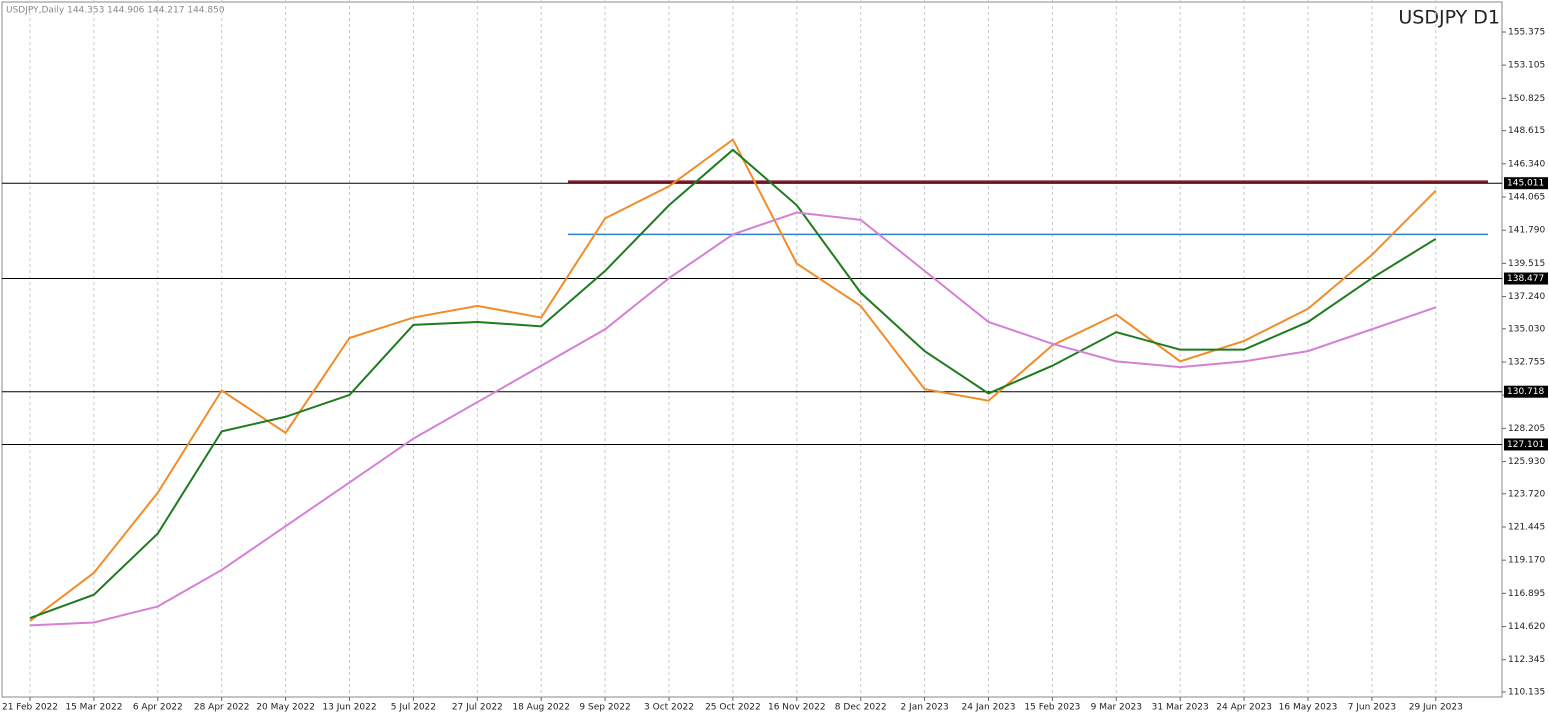 The width and height of the screenshot is (1549, 720). What do you see at coordinates (669, 708) in the screenshot?
I see `x-tick-label: 3 Oct 2022` at bounding box center [669, 708].